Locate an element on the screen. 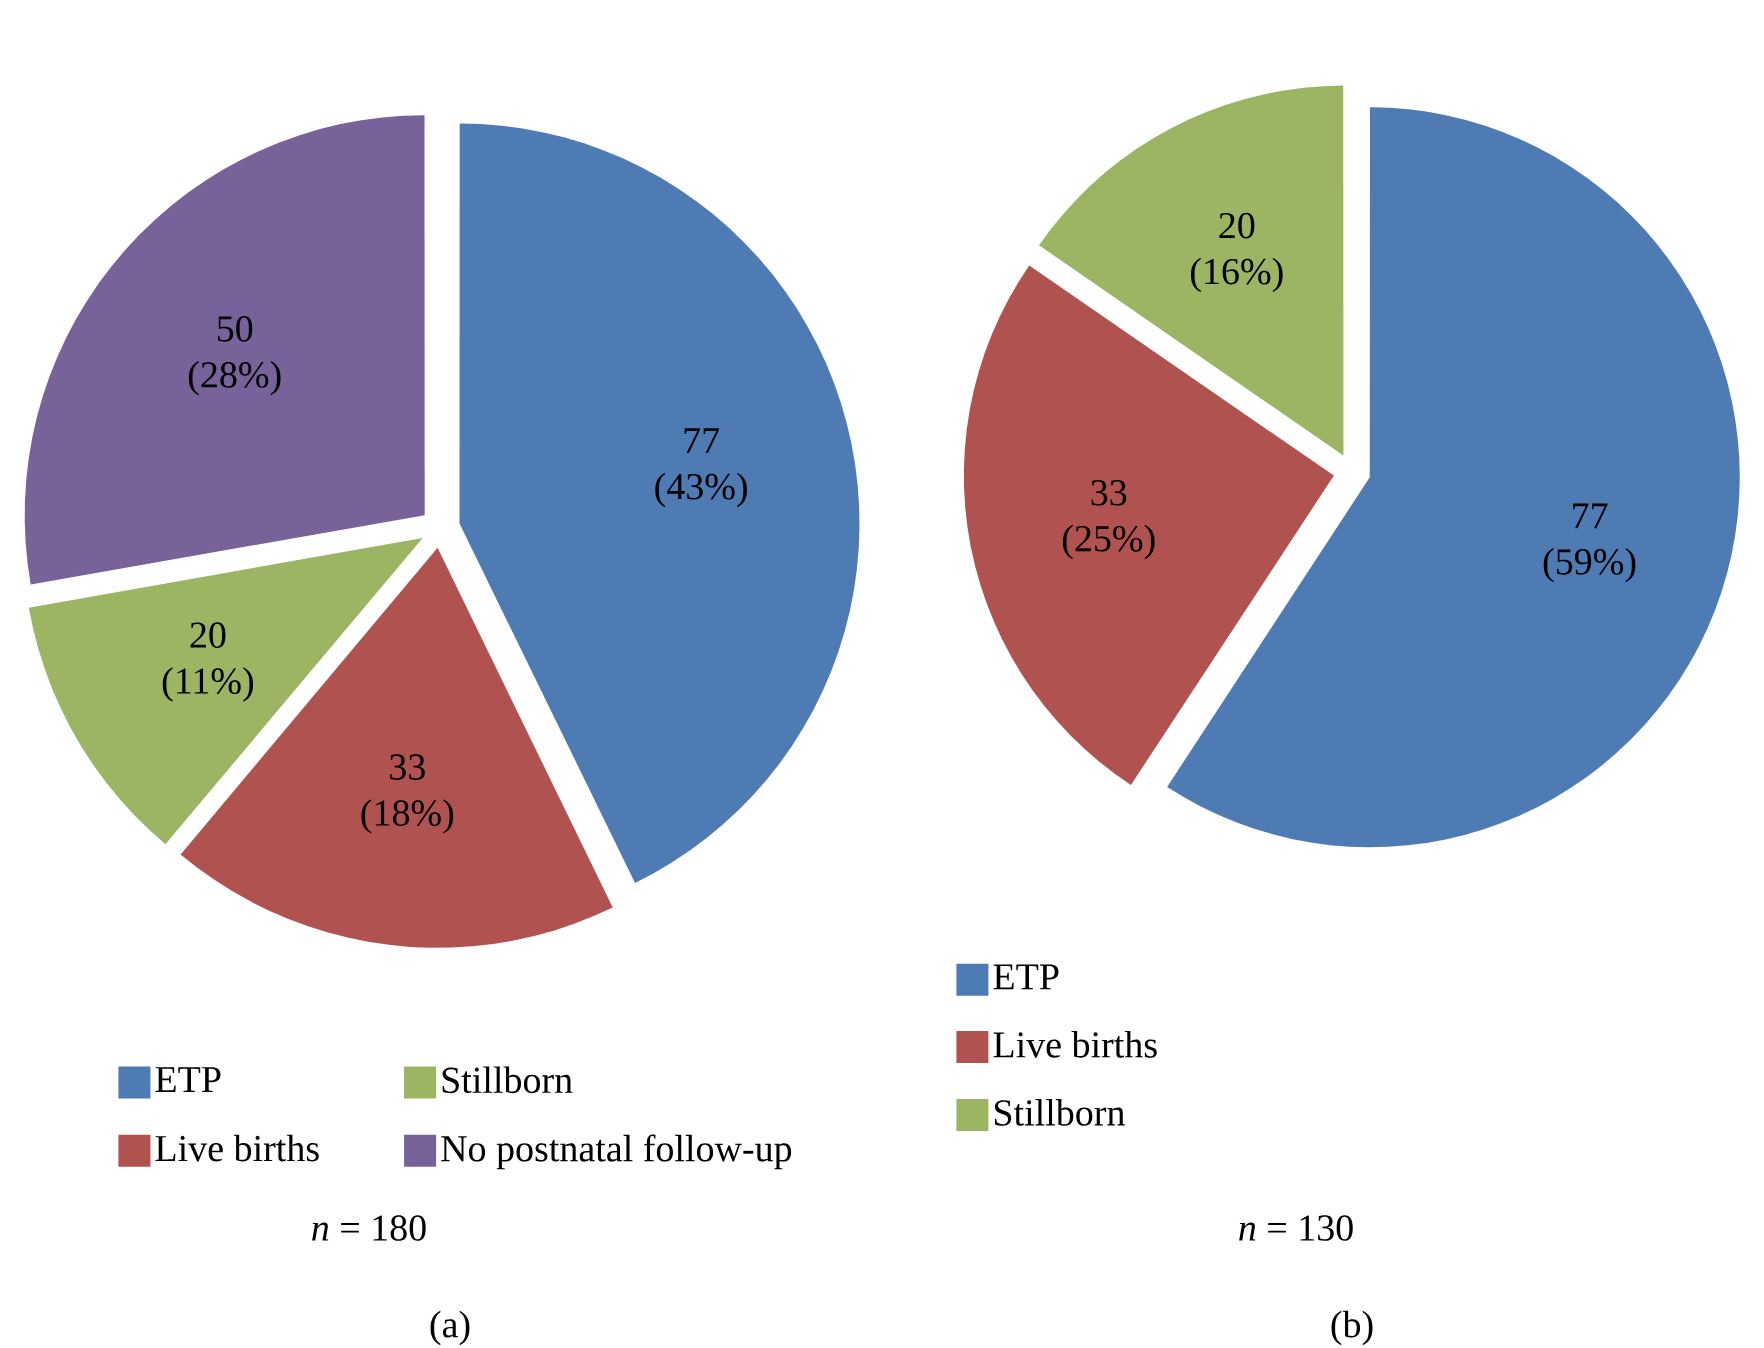 The height and width of the screenshot is (1348, 1764). data-label: 77 (59%) is located at coordinates (1589, 543).